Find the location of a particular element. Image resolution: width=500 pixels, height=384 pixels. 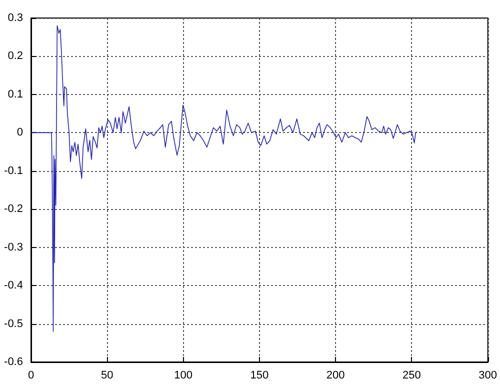

x-tick-label: 100 is located at coordinates (183, 376).